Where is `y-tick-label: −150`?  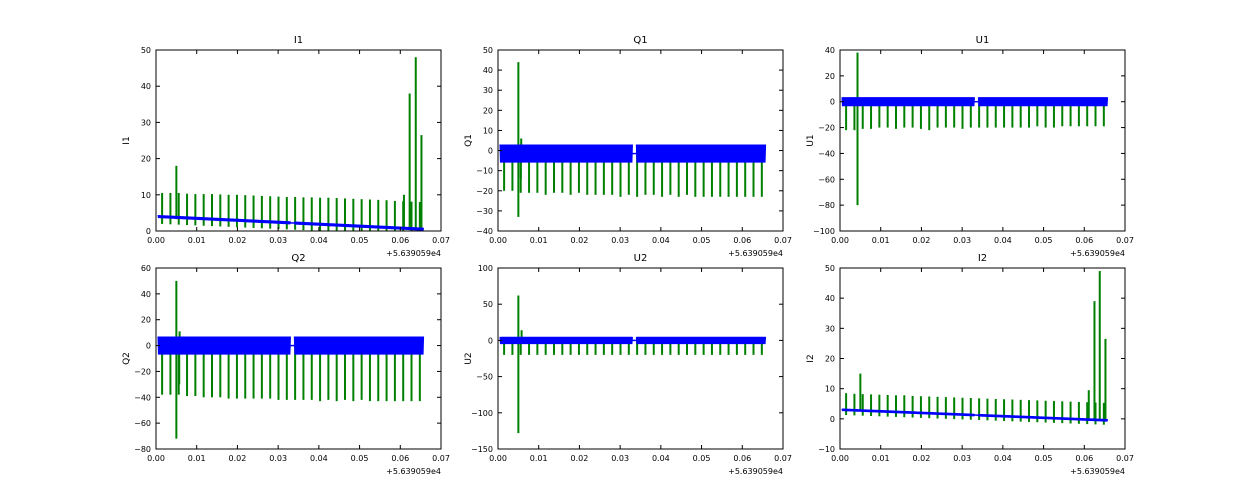 y-tick-label: −150 is located at coordinates (482, 449).